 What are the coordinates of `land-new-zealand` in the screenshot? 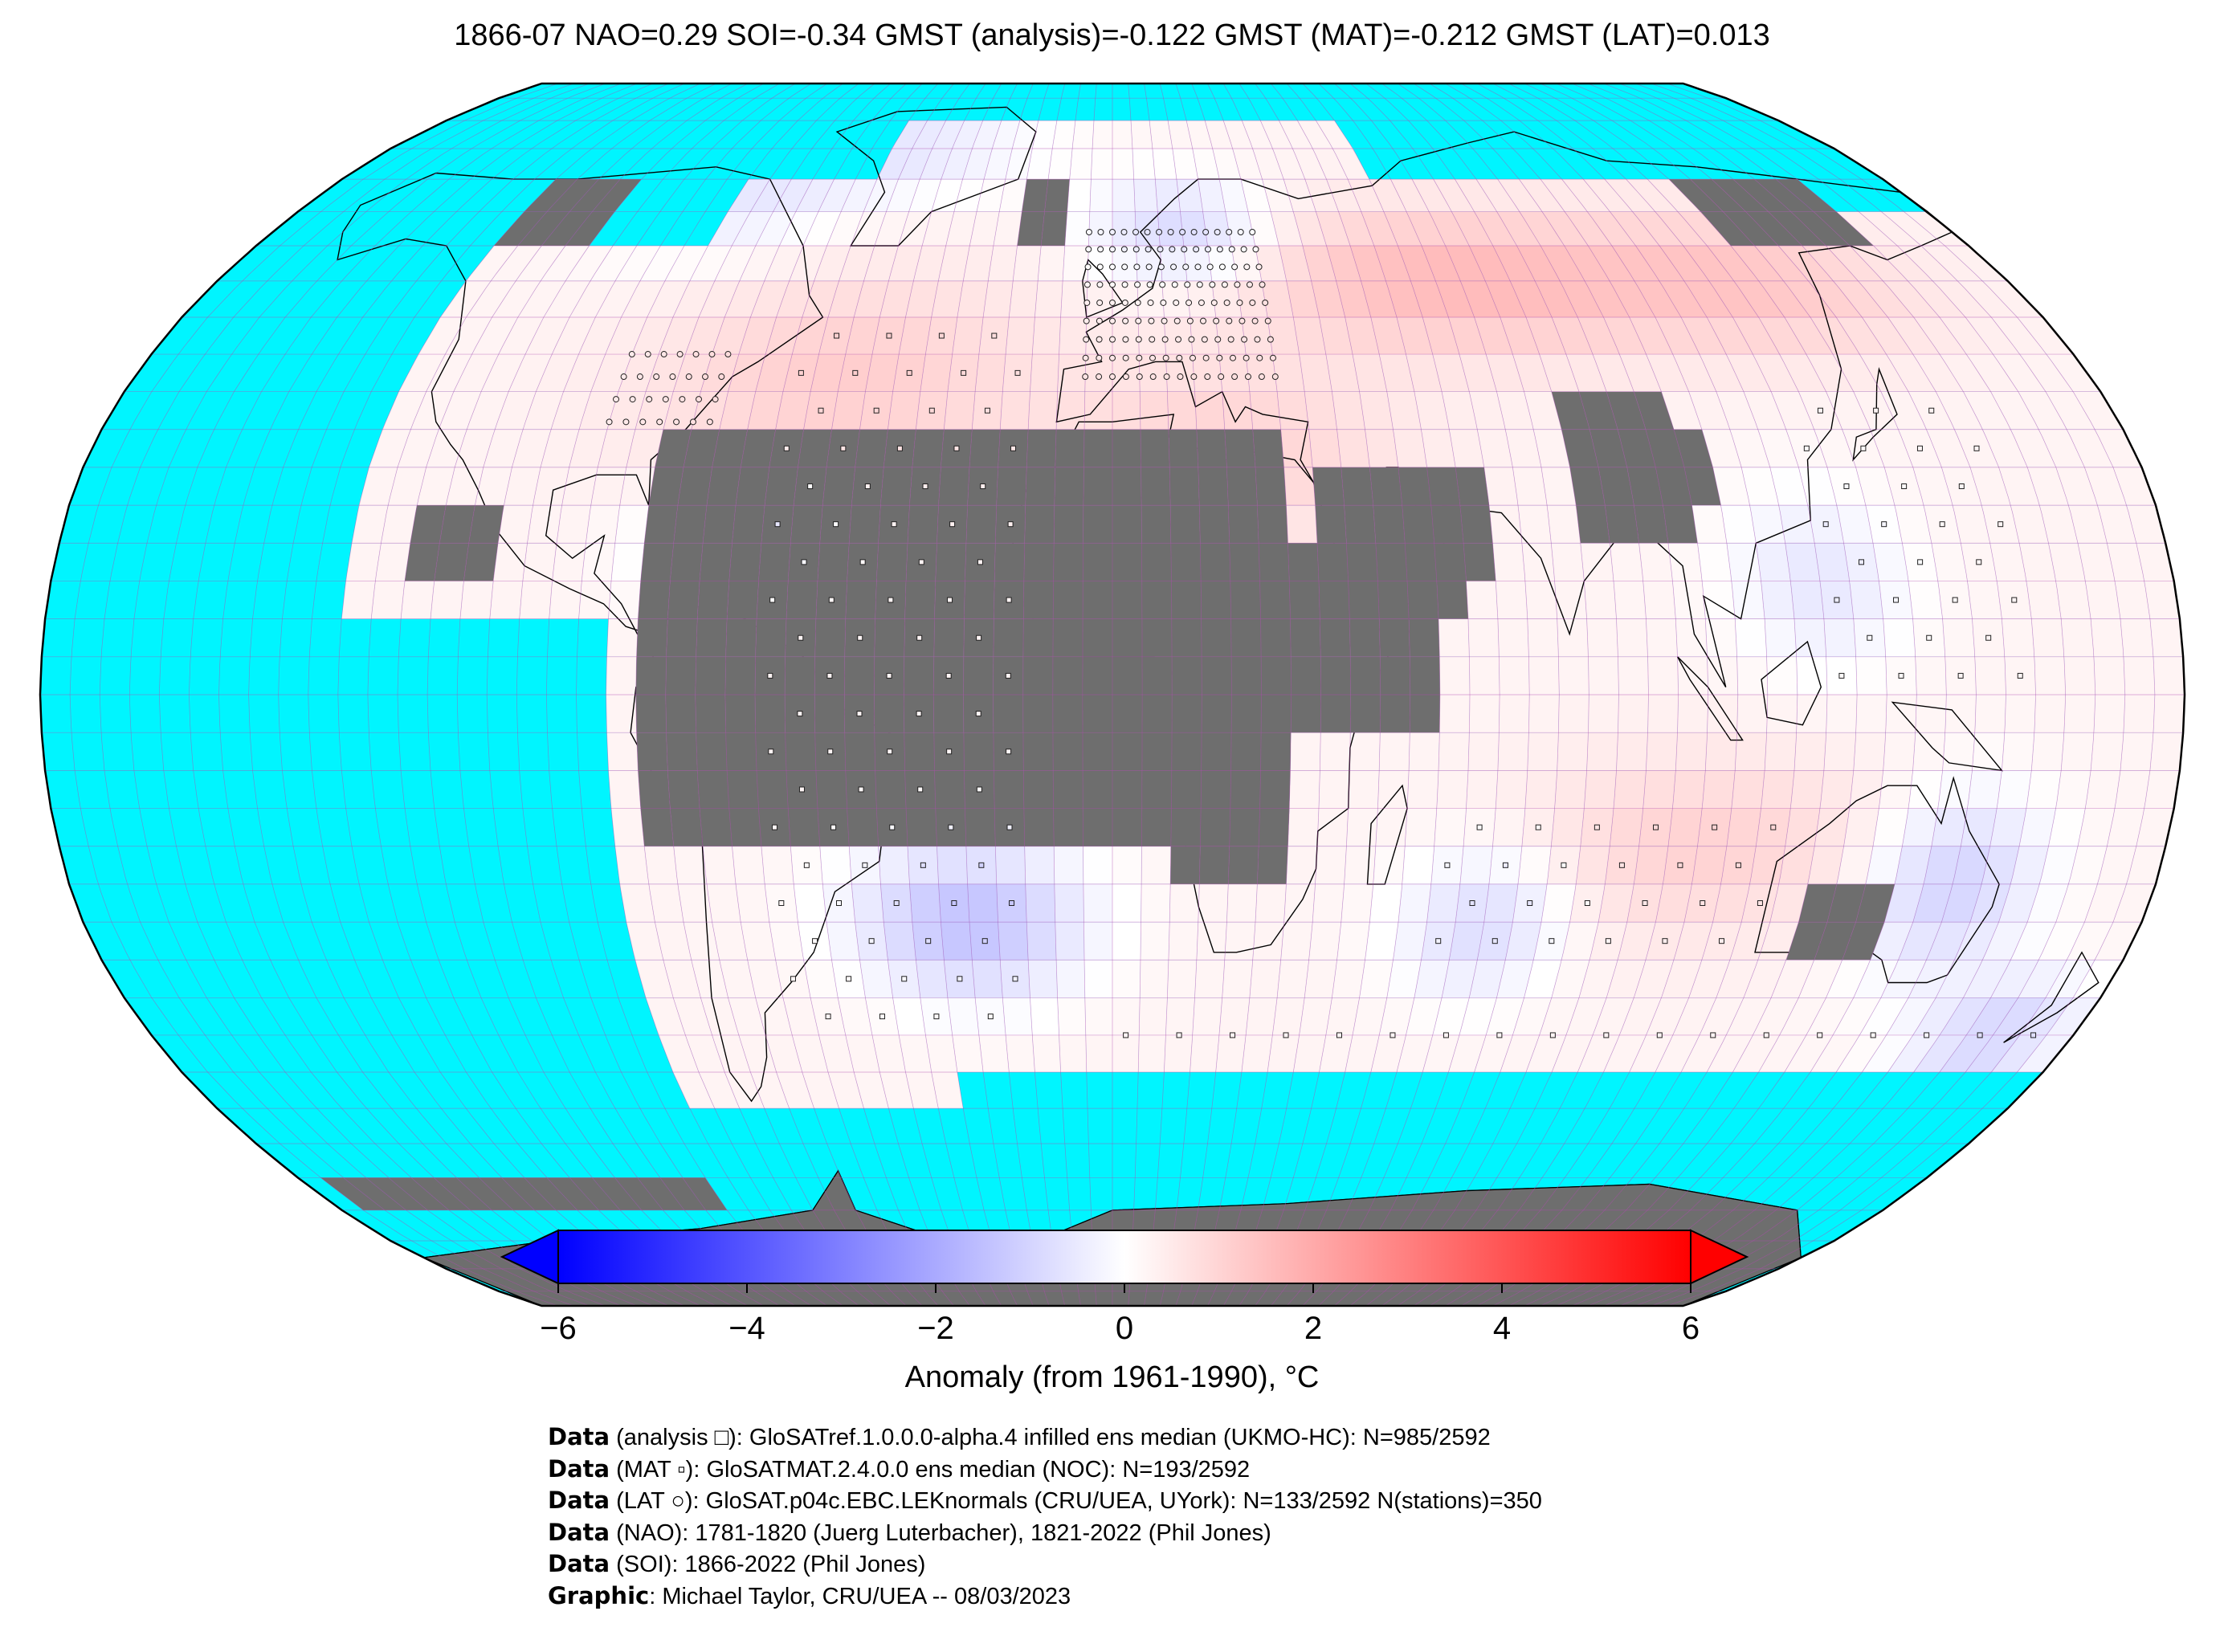 It's located at (2051, 997).